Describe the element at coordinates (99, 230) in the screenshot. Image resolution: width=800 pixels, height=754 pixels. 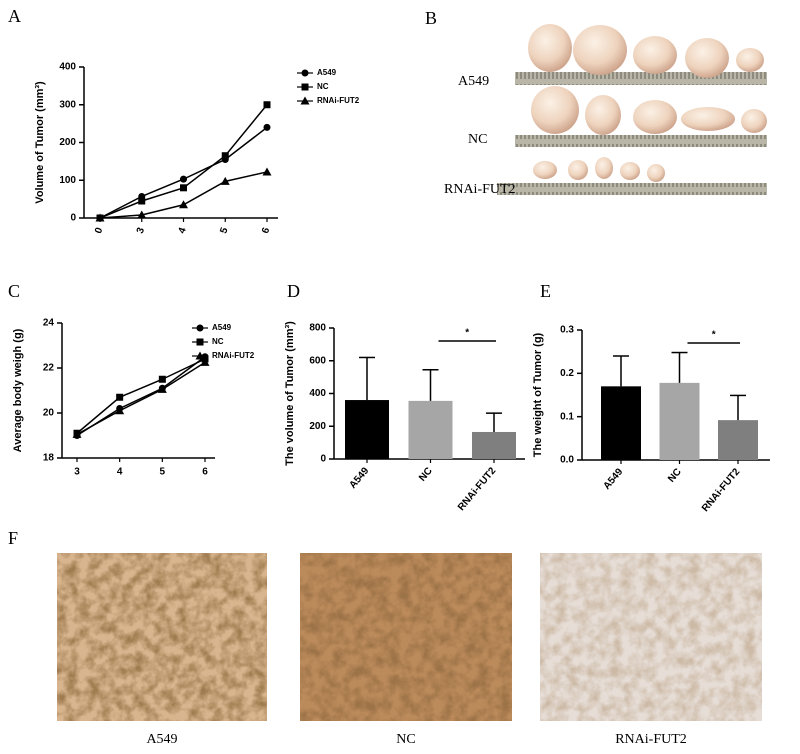
I see `x-tick-label: 0` at that location.